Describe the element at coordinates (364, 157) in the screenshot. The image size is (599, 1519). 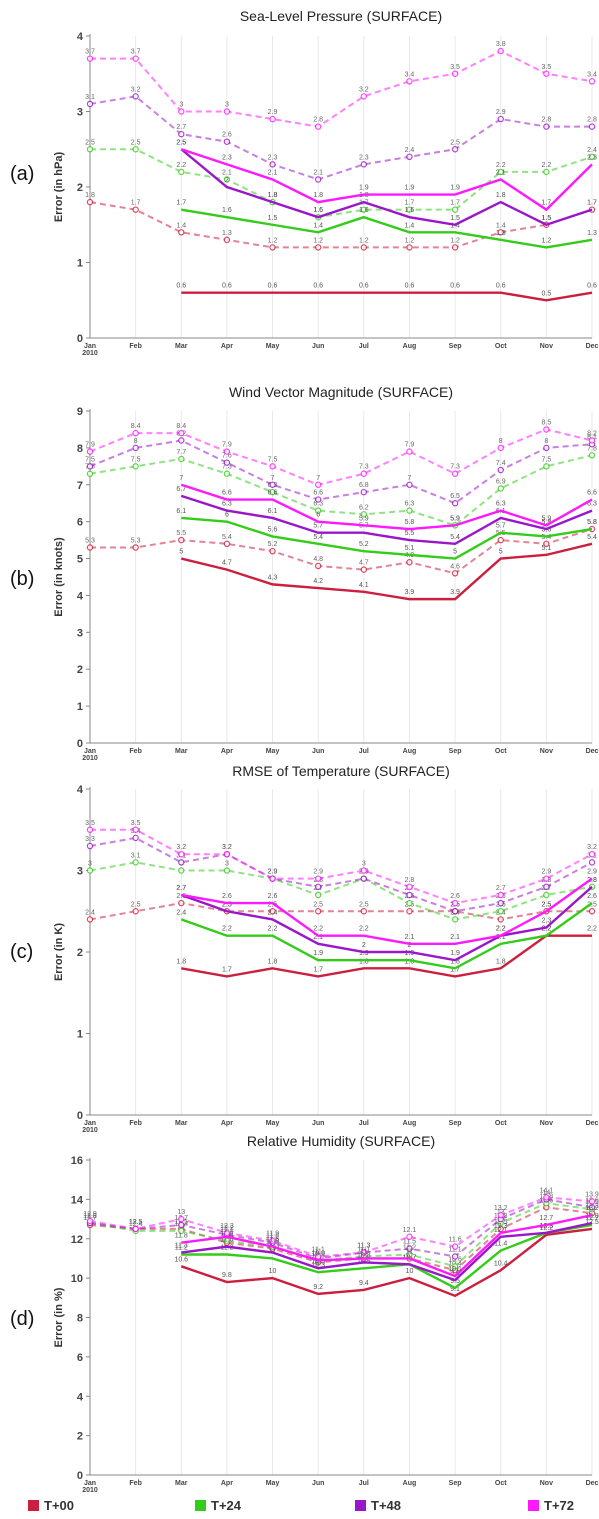
I see `data-label: 2.3` at that location.